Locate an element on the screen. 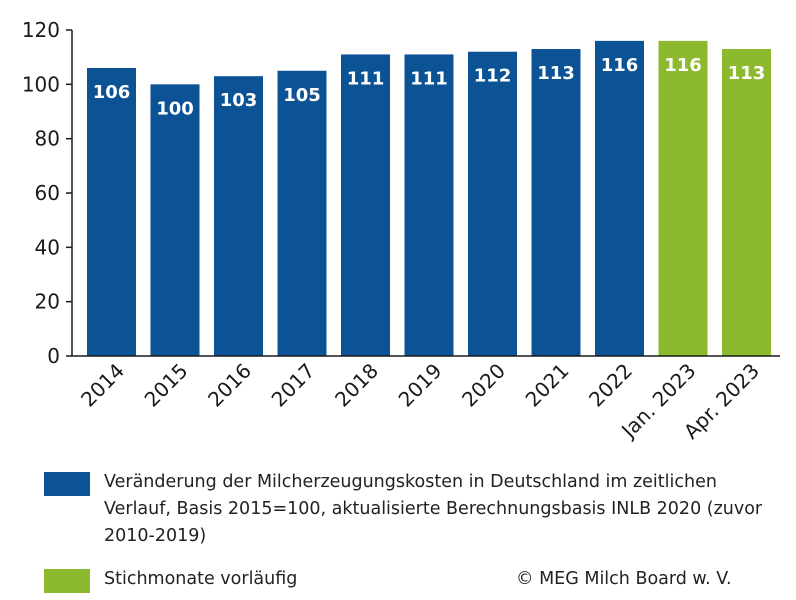  bar-value-labels: 106 100 103 105 111 111 112 113 116 116 113 is located at coordinates (429, 87).